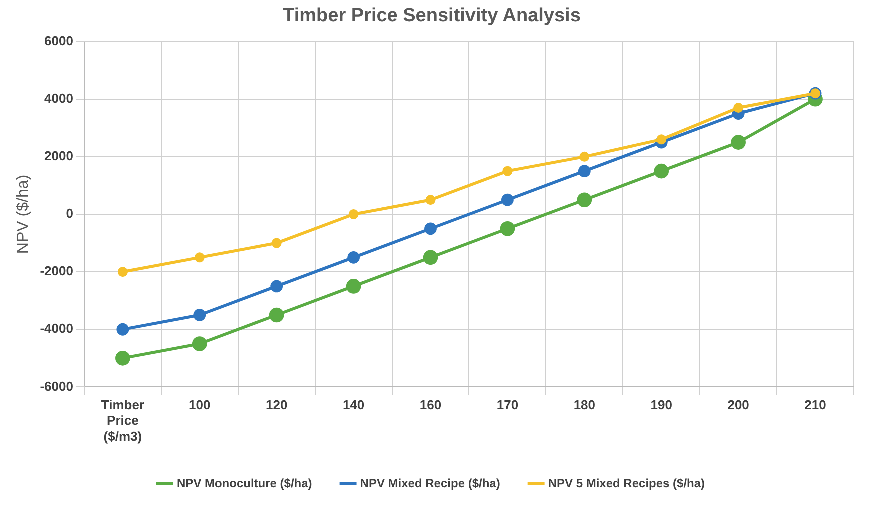  What do you see at coordinates (59, 156) in the screenshot?
I see `y-tick-label: 2000` at bounding box center [59, 156].